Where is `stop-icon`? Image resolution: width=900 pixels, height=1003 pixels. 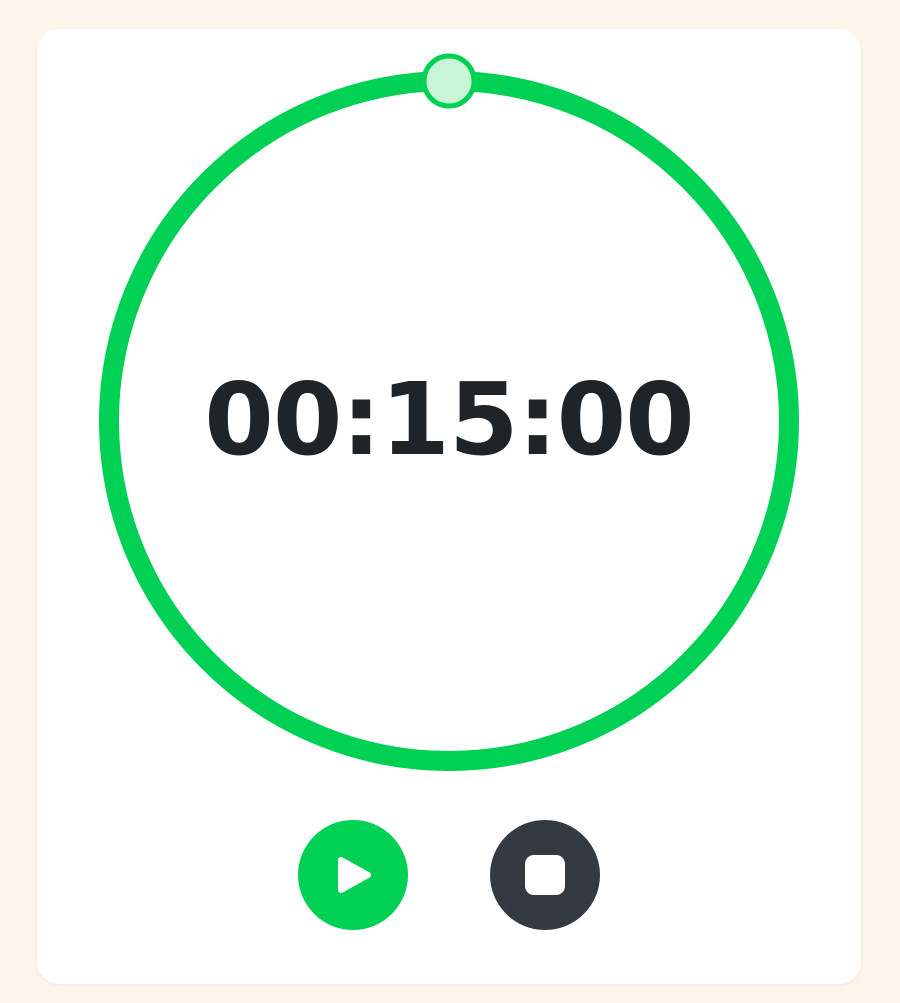 stop-icon is located at coordinates (545, 875).